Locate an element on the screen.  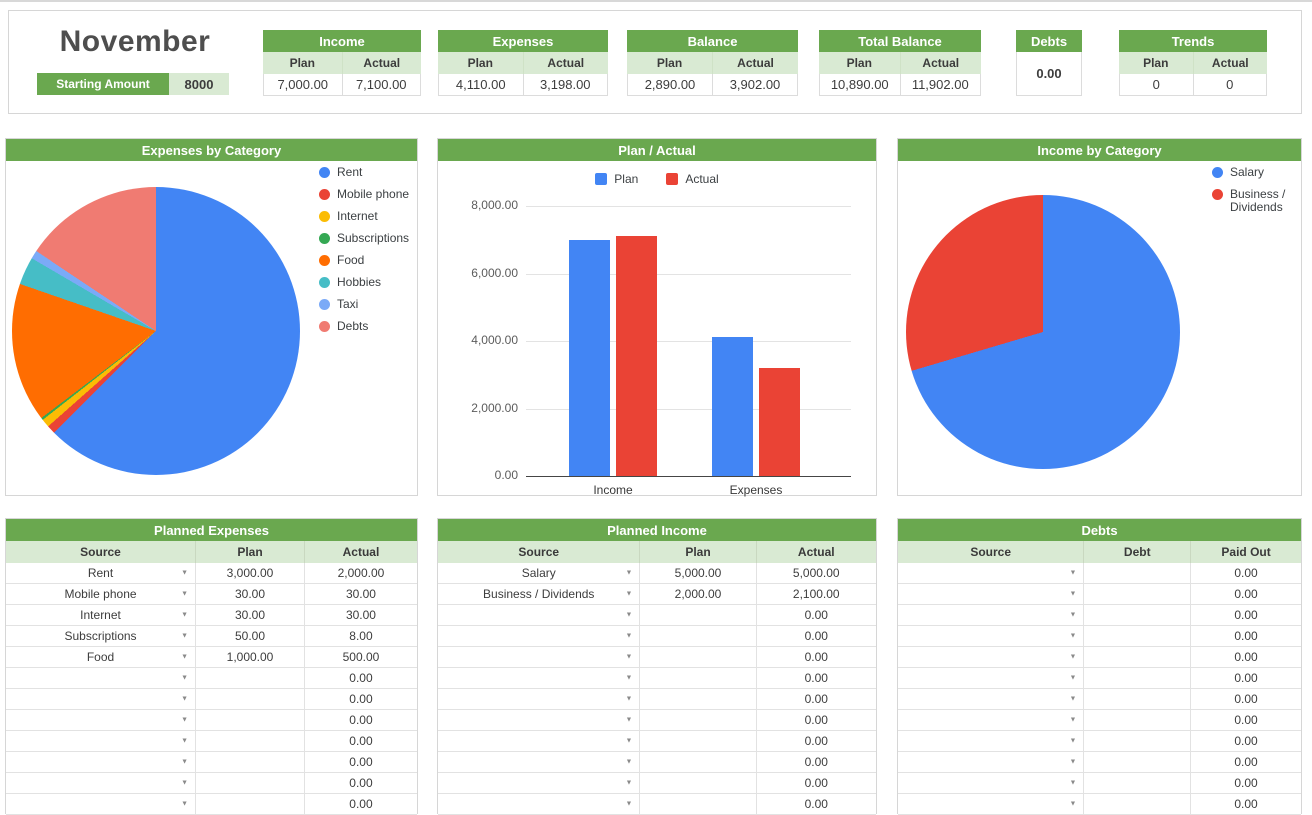
card-value-cell: 10,890.00 is located at coordinates (860, 85).